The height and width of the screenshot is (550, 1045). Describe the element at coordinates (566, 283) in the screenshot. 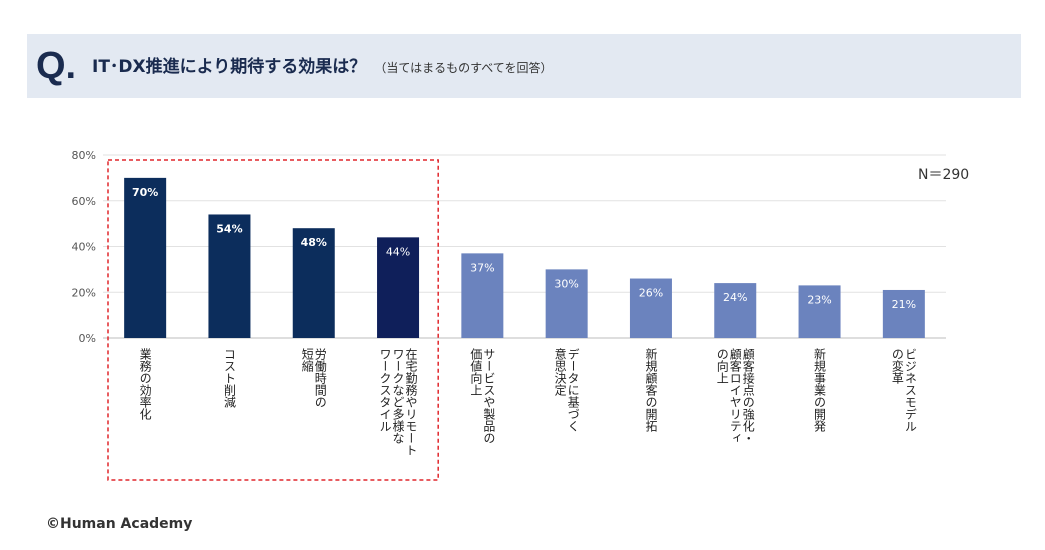

I see `data-label: 30%` at that location.